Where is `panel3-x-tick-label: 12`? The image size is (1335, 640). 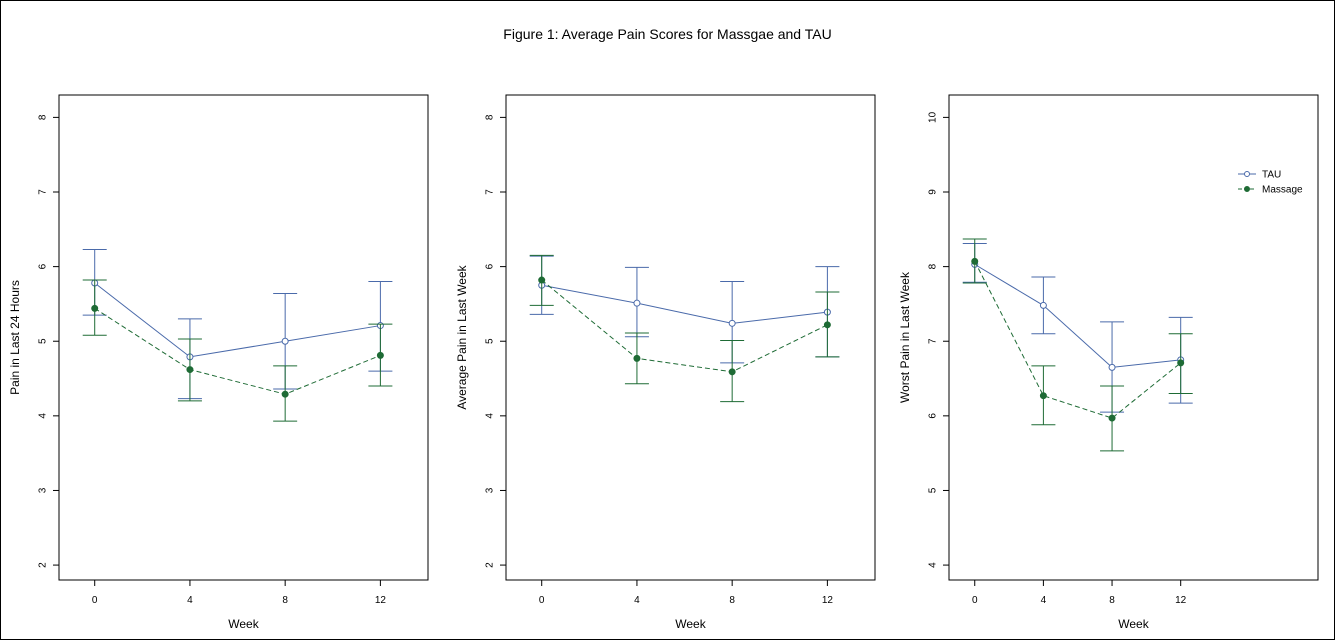
panel3-x-tick-label: 12 is located at coordinates (1181, 600).